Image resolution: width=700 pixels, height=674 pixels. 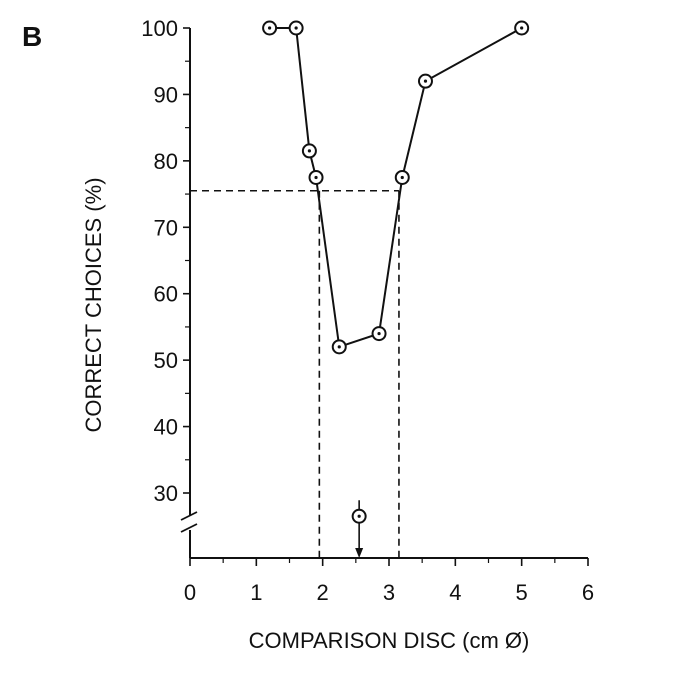 I want to click on panel-label: B, so click(x=32, y=36).